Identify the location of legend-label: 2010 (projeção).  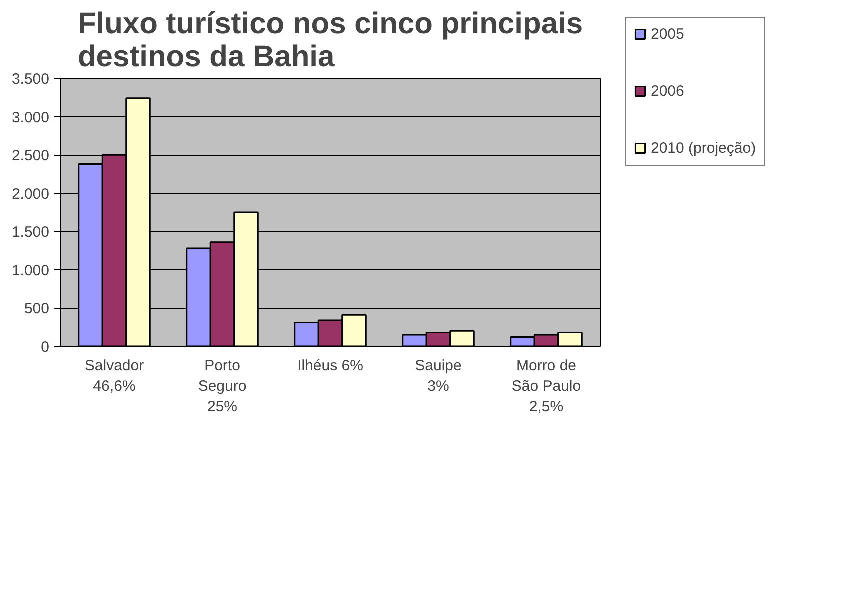
(703, 148).